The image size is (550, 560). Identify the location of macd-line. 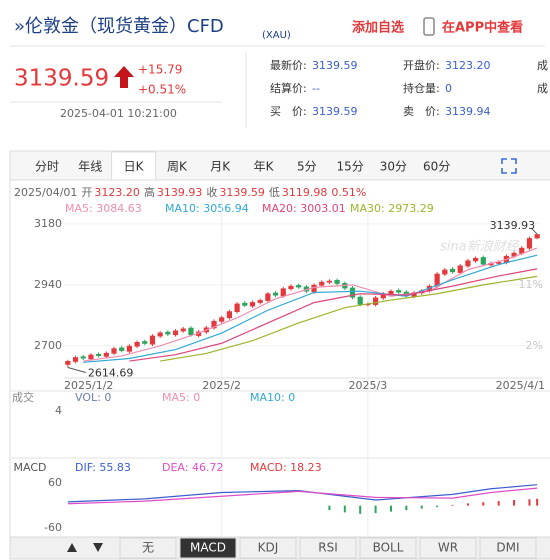
(302, 496).